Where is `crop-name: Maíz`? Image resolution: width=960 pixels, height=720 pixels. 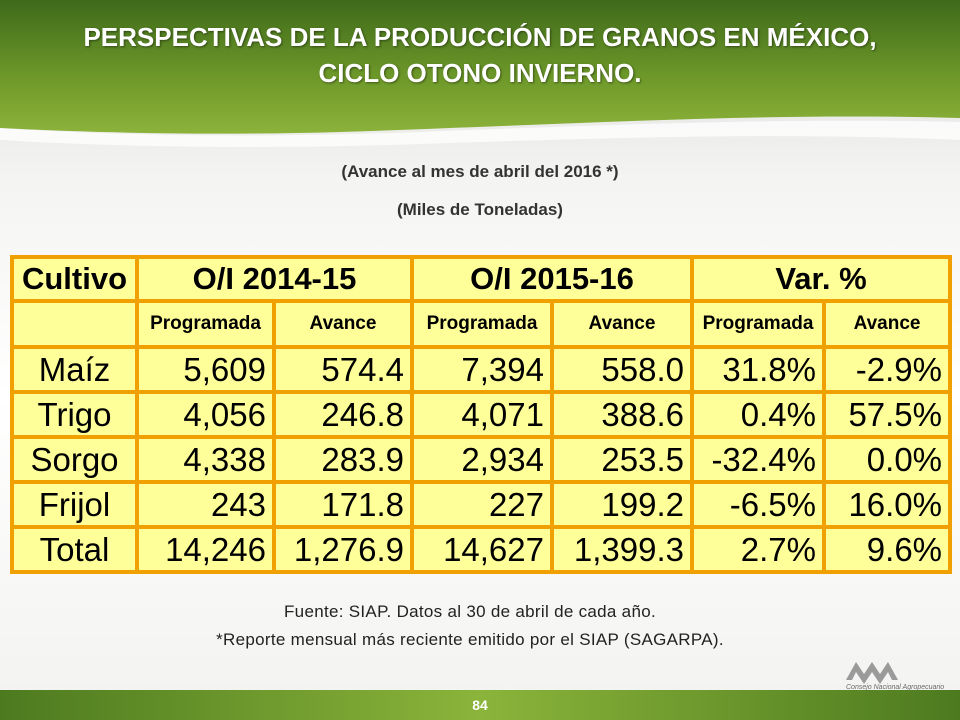
crop-name: Maíz is located at coordinates (74, 369).